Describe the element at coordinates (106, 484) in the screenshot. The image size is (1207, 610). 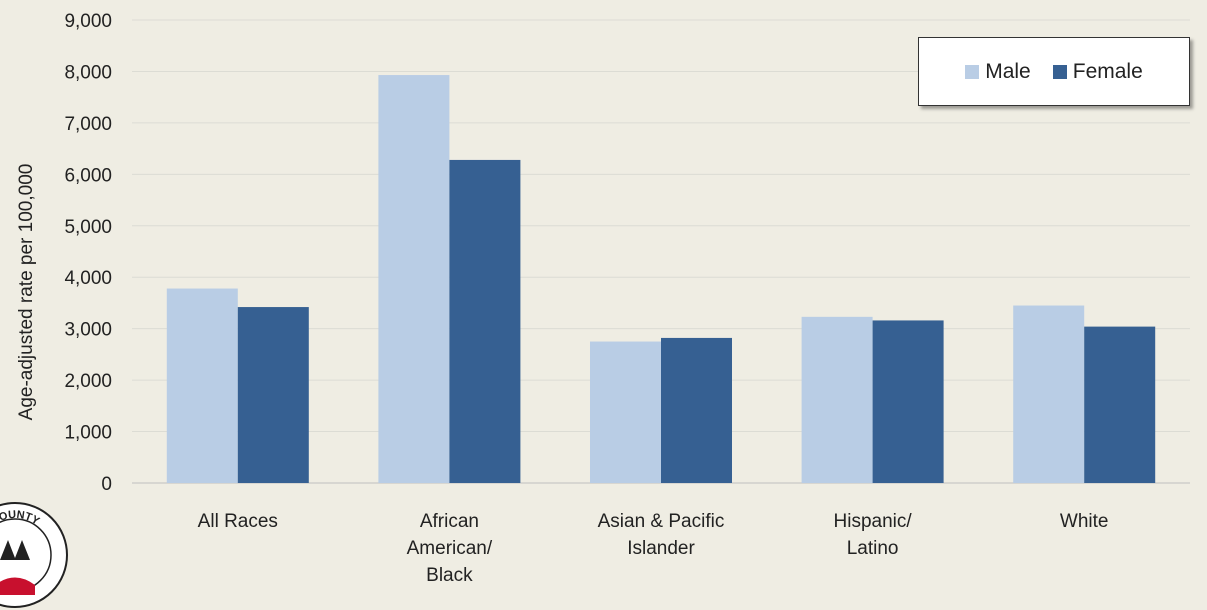
I see `y-tick-label: 0` at that location.